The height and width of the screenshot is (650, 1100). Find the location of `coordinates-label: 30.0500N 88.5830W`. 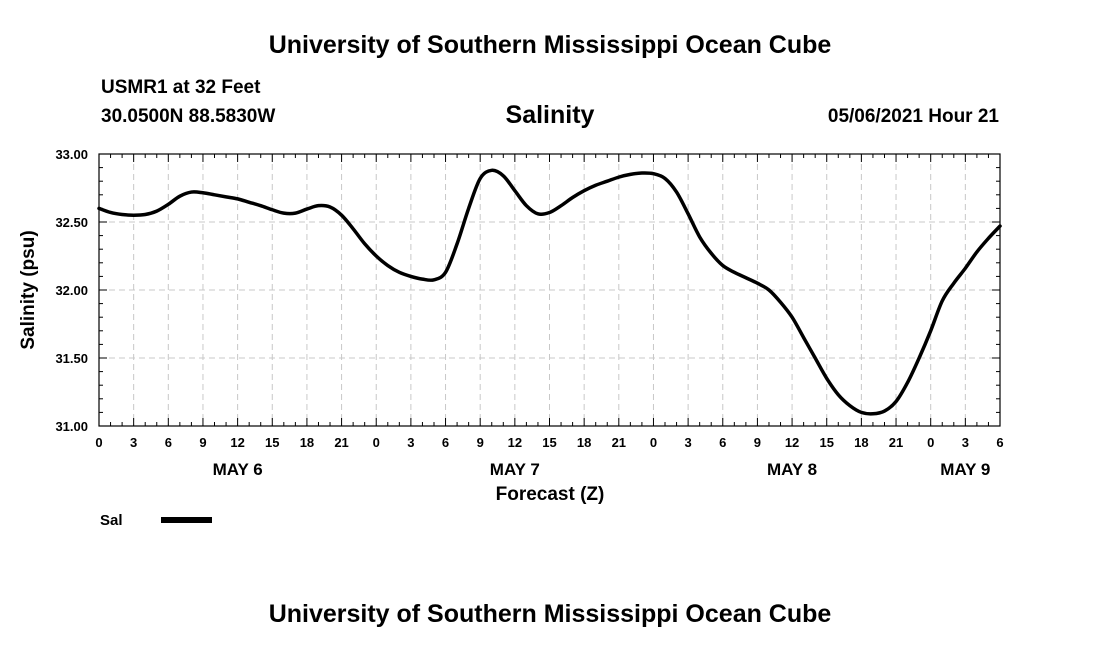

coordinates-label: 30.0500N 88.5830W is located at coordinates (188, 116).